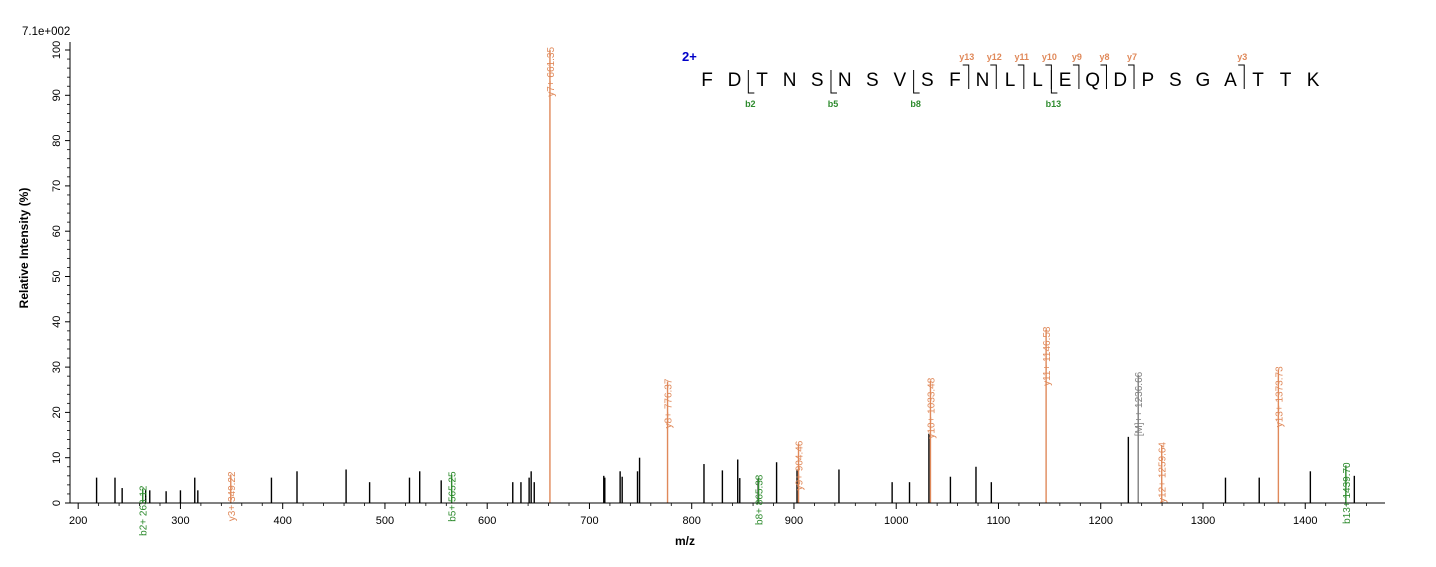 The height and width of the screenshot is (567, 1436). I want to click on b-ion-label: b5, so click(833, 104).